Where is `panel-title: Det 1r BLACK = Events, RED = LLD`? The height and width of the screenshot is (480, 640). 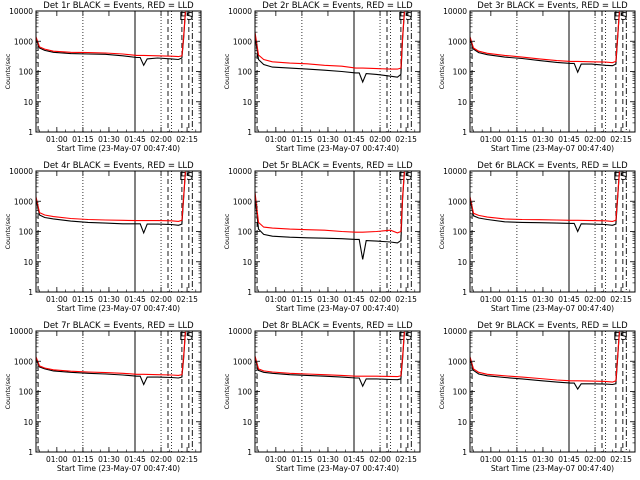
panel-title: Det 1r BLACK = Events, RED = LLD is located at coordinates (118, 6).